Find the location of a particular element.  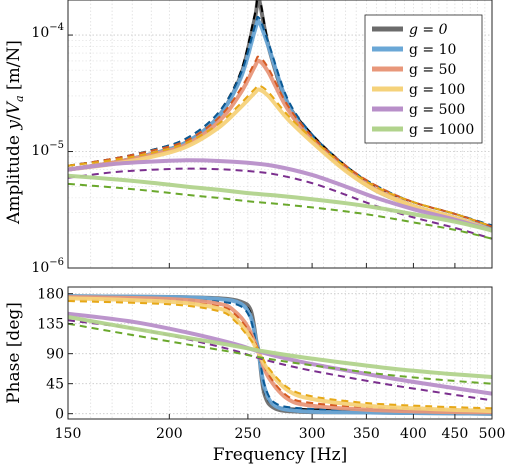

legend-box is located at coordinates (423, 79).